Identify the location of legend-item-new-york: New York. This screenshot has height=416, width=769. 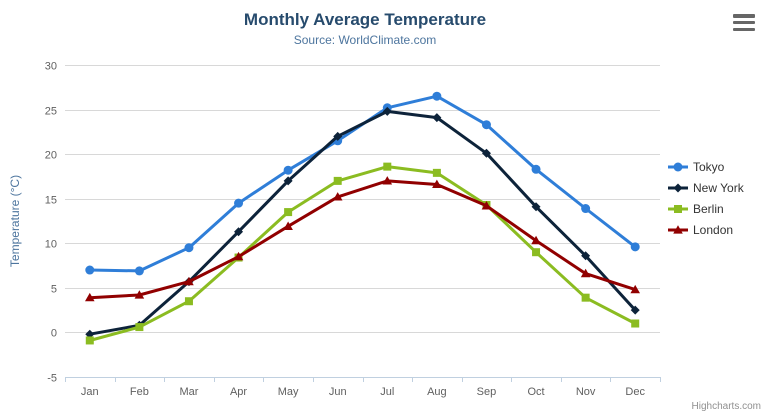
(706, 188).